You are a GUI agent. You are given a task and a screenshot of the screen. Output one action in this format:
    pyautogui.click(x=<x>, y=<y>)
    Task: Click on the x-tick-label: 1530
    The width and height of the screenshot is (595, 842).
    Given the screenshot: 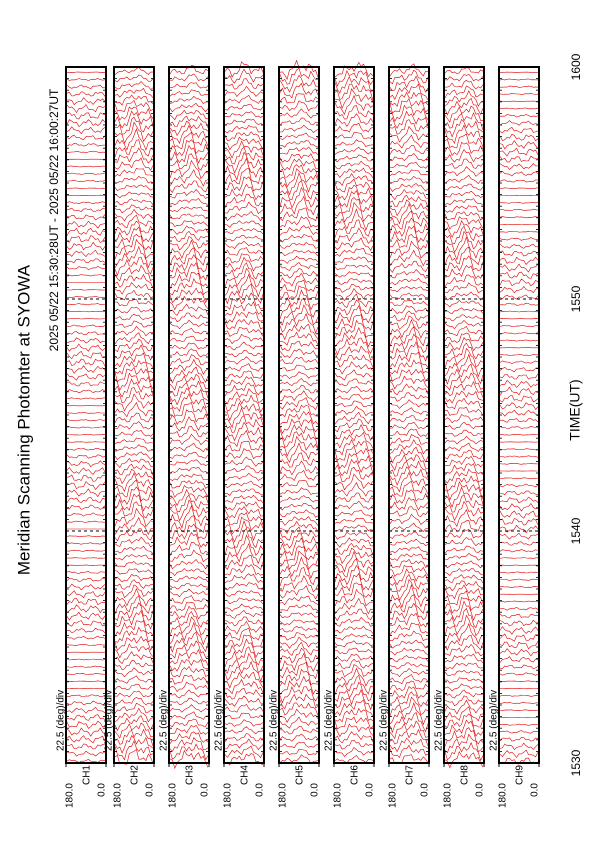 What is the action you would take?
    pyautogui.click(x=576, y=762)
    